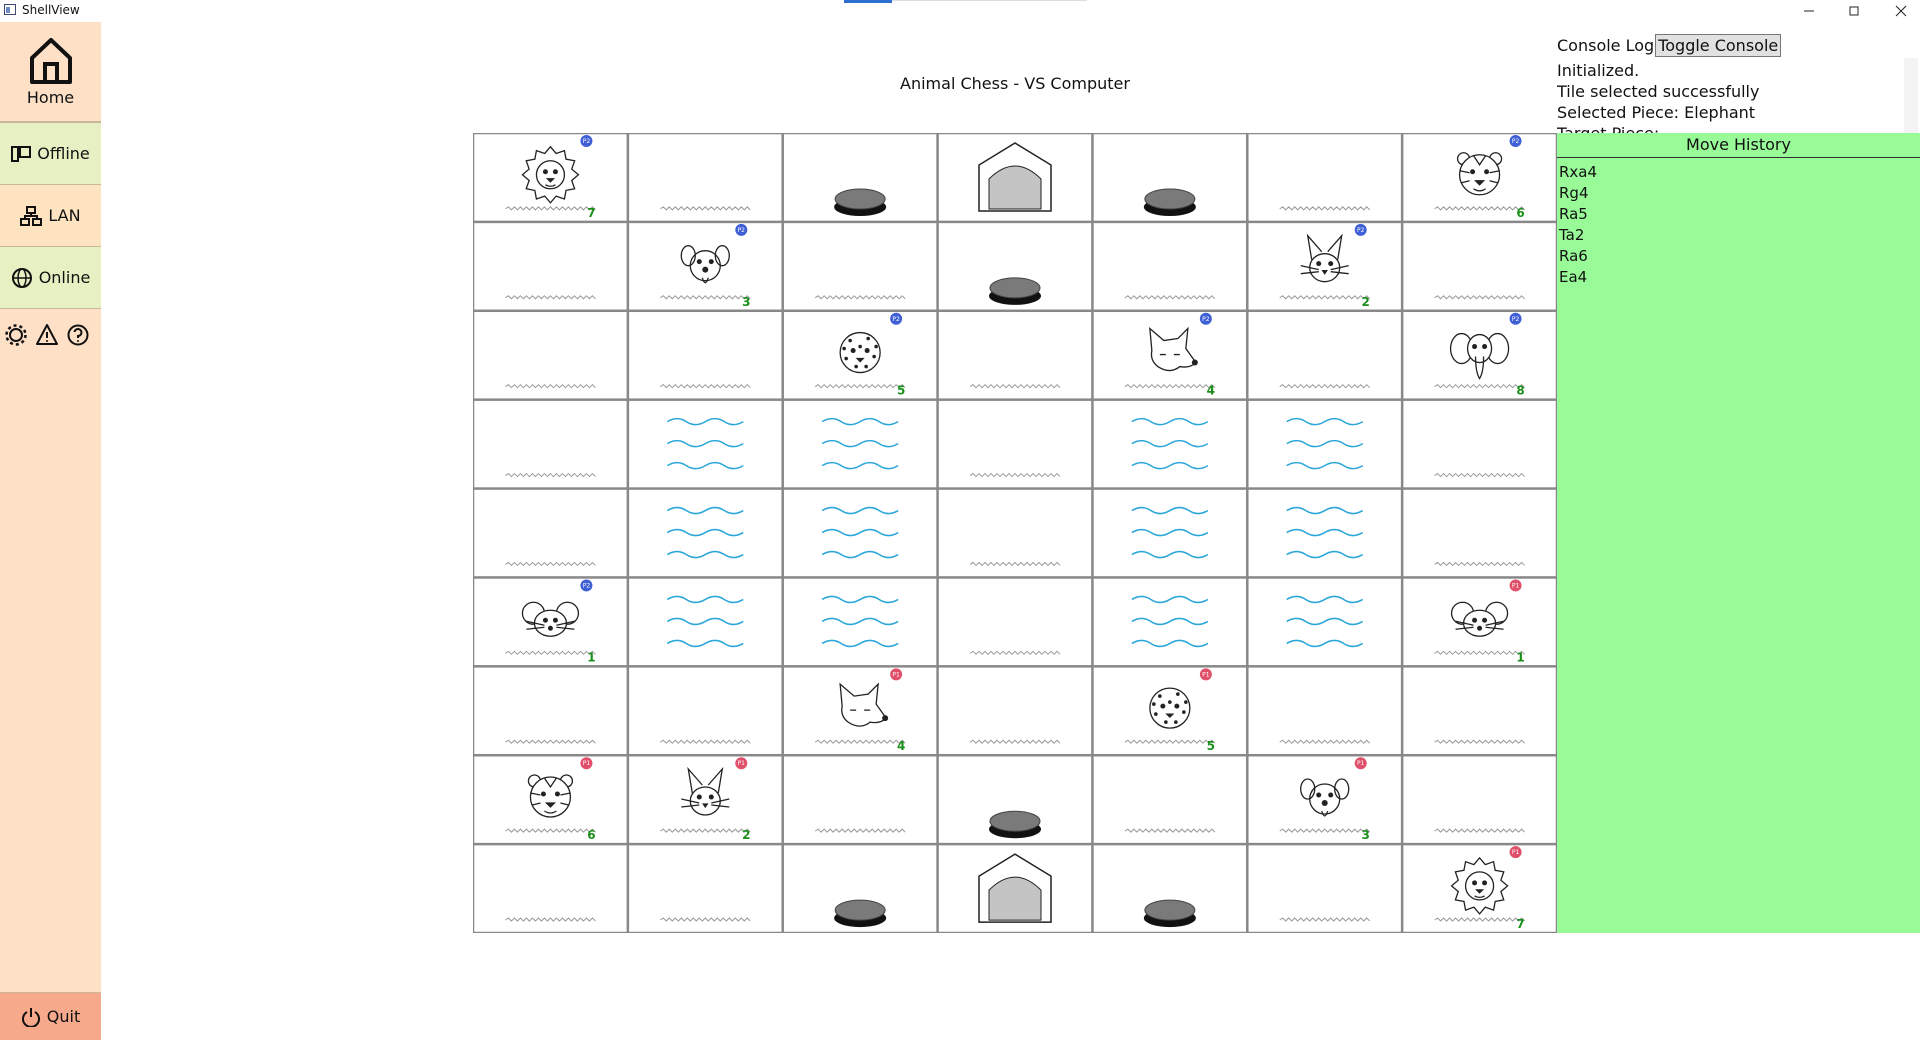  I want to click on toggle-console-button: Toggle Console, so click(1718, 45).